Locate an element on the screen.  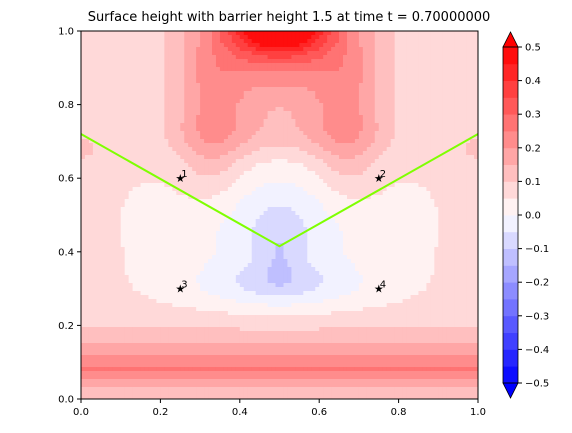
colorbar-tick-label: 0.0 is located at coordinates (533, 216).